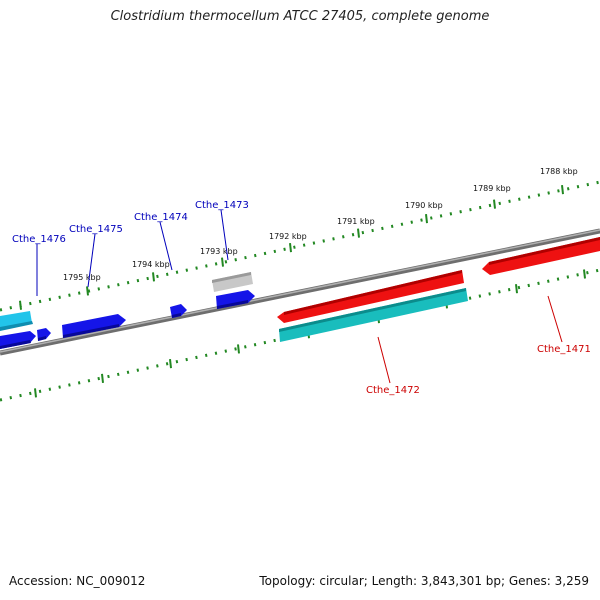  I want to click on feature-cthe-1472-red, so click(370, 296).